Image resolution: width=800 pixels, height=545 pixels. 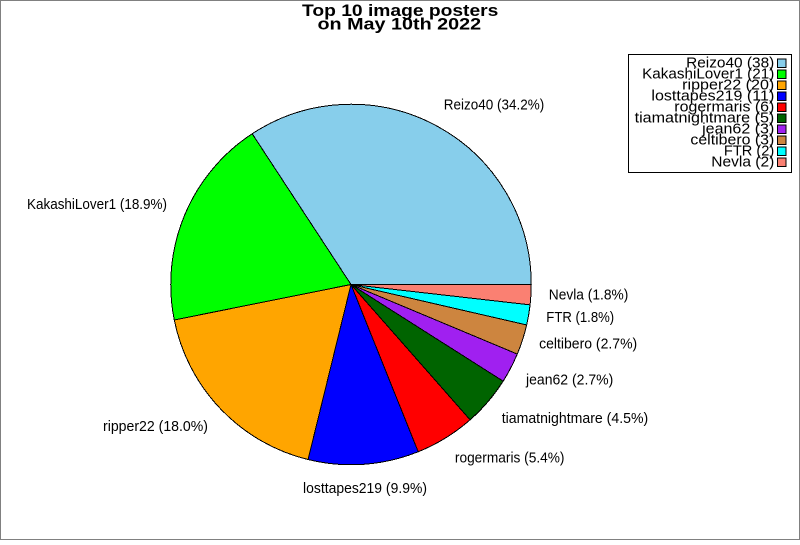 What do you see at coordinates (494, 105) in the screenshot?
I see `svg-text: Reizo40 (34.2%)` at bounding box center [494, 105].